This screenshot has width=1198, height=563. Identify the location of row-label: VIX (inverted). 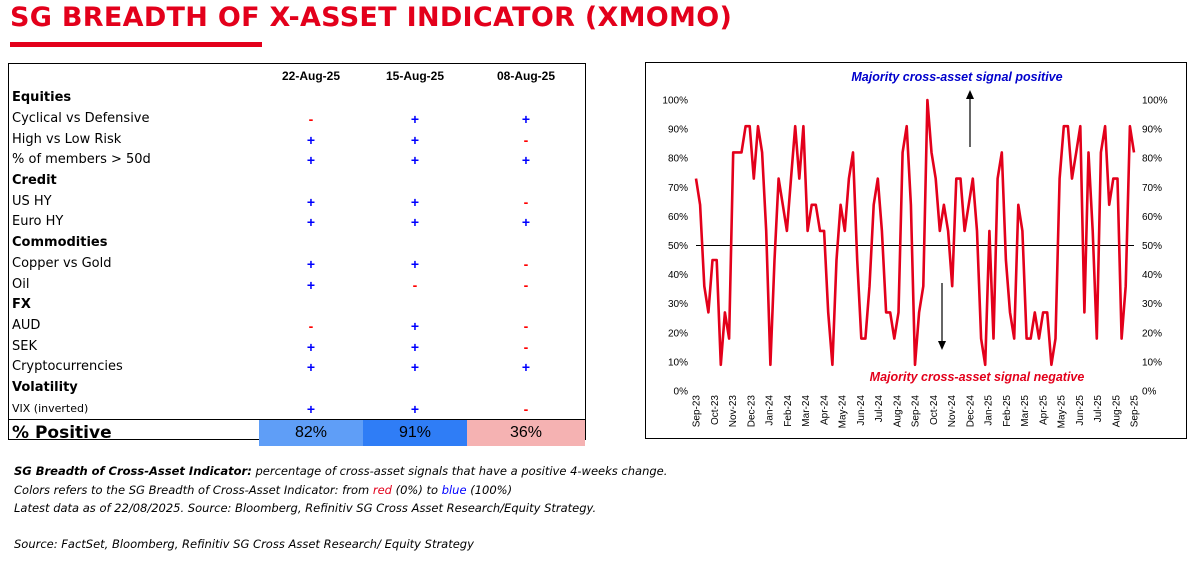
(50, 408).